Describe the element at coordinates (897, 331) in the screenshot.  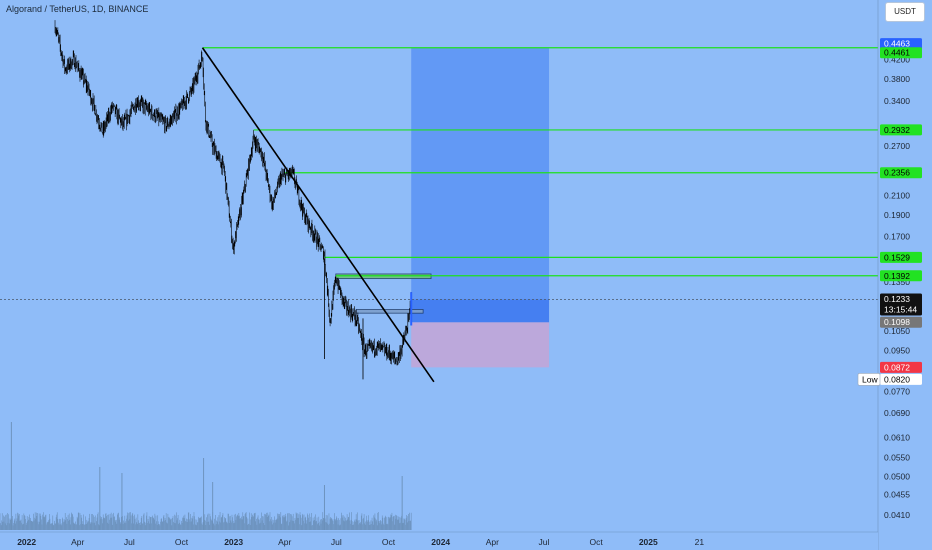
I see `price-tick-label: 0.1050` at that location.